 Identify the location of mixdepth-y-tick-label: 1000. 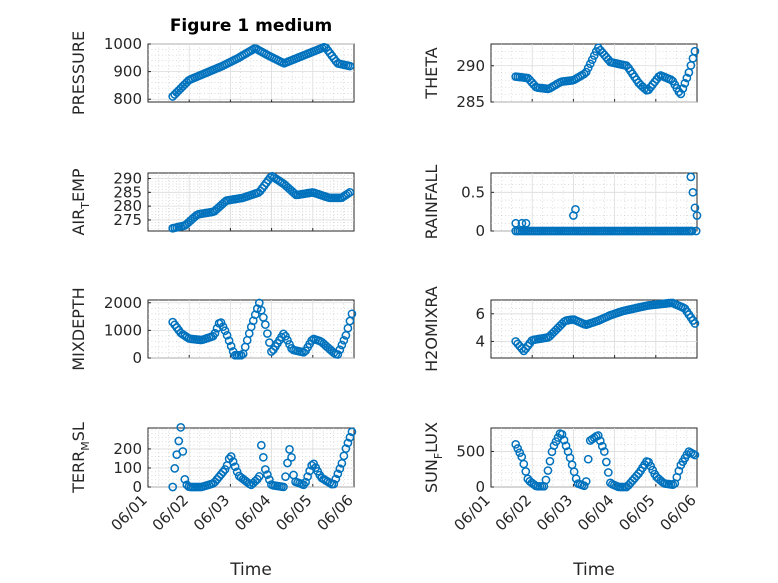
(123, 330).